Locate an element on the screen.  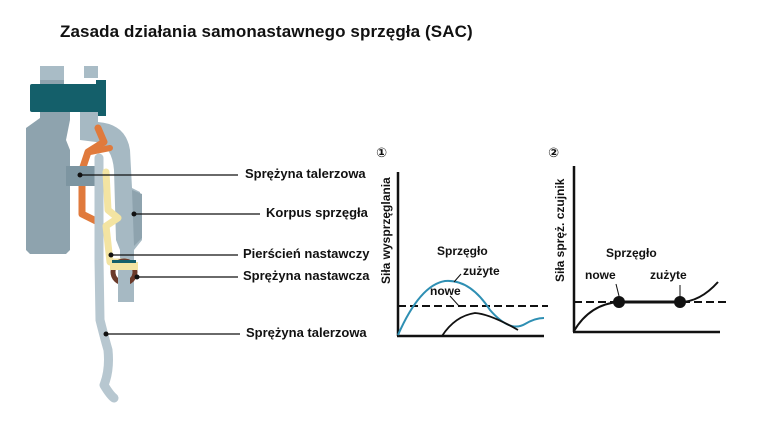
chart-2-marker-zuzyte-label: zużyte is located at coordinates (668, 275).